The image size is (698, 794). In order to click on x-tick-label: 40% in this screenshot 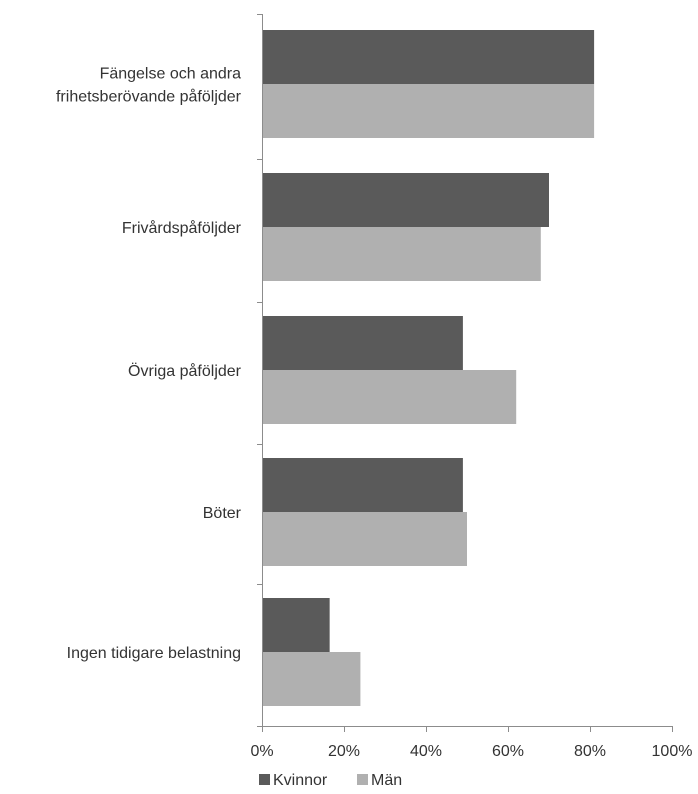, I will do `click(426, 751)`.